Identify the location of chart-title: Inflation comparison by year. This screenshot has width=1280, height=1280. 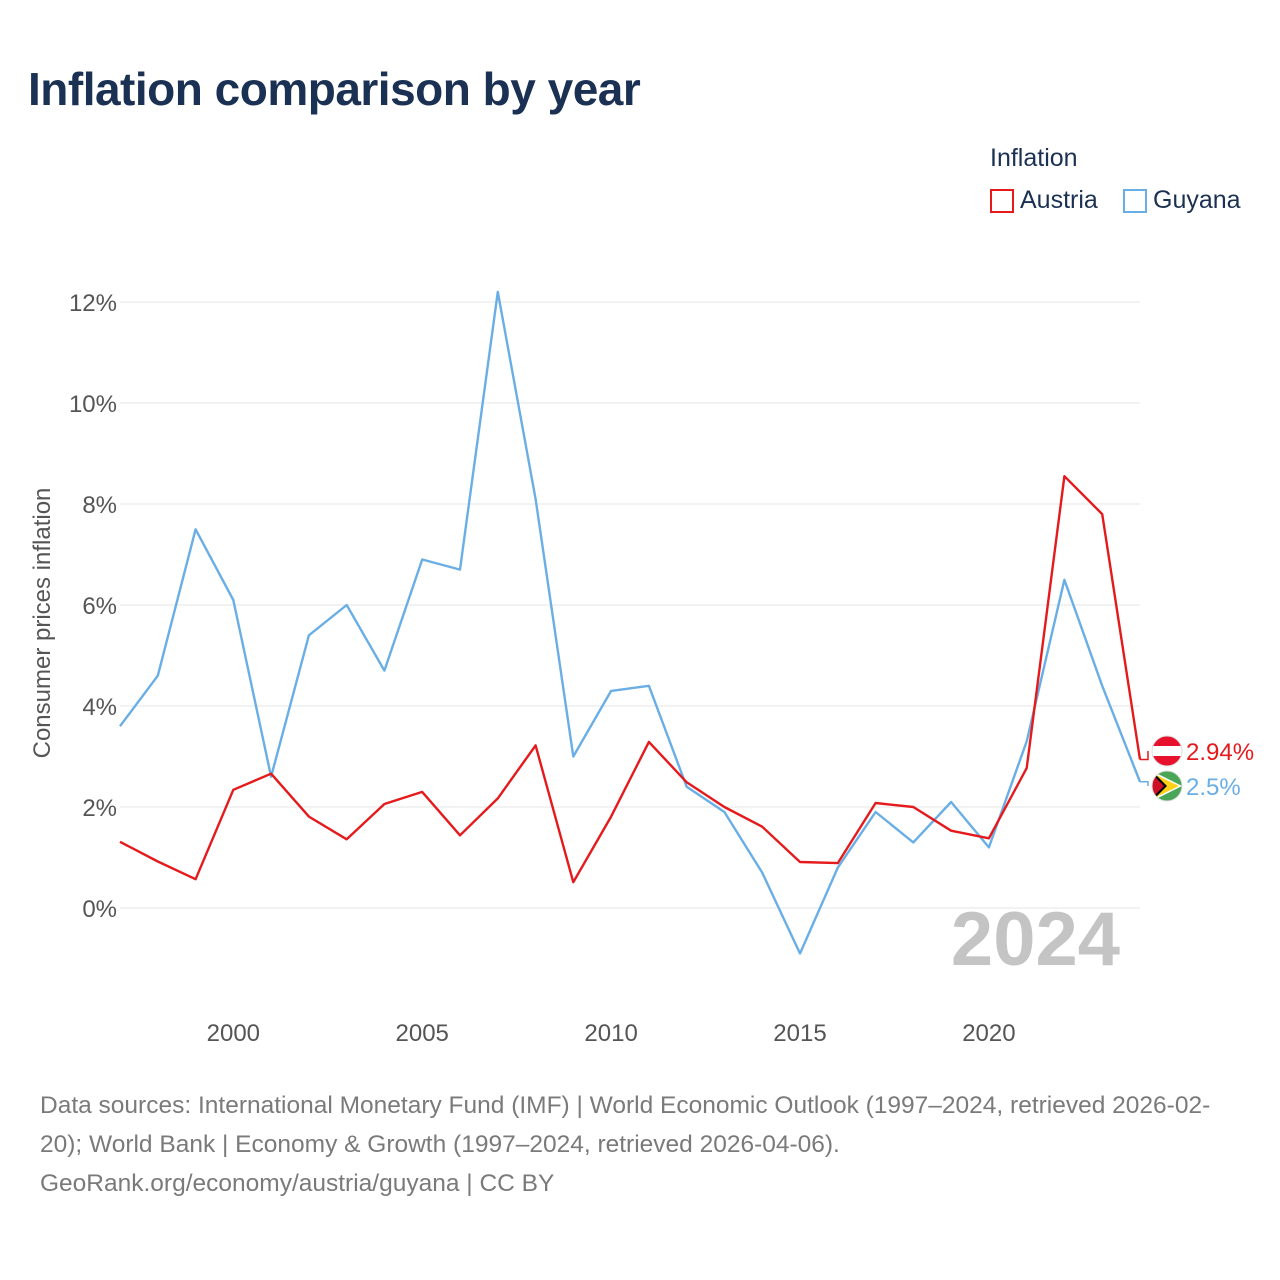
(334, 89).